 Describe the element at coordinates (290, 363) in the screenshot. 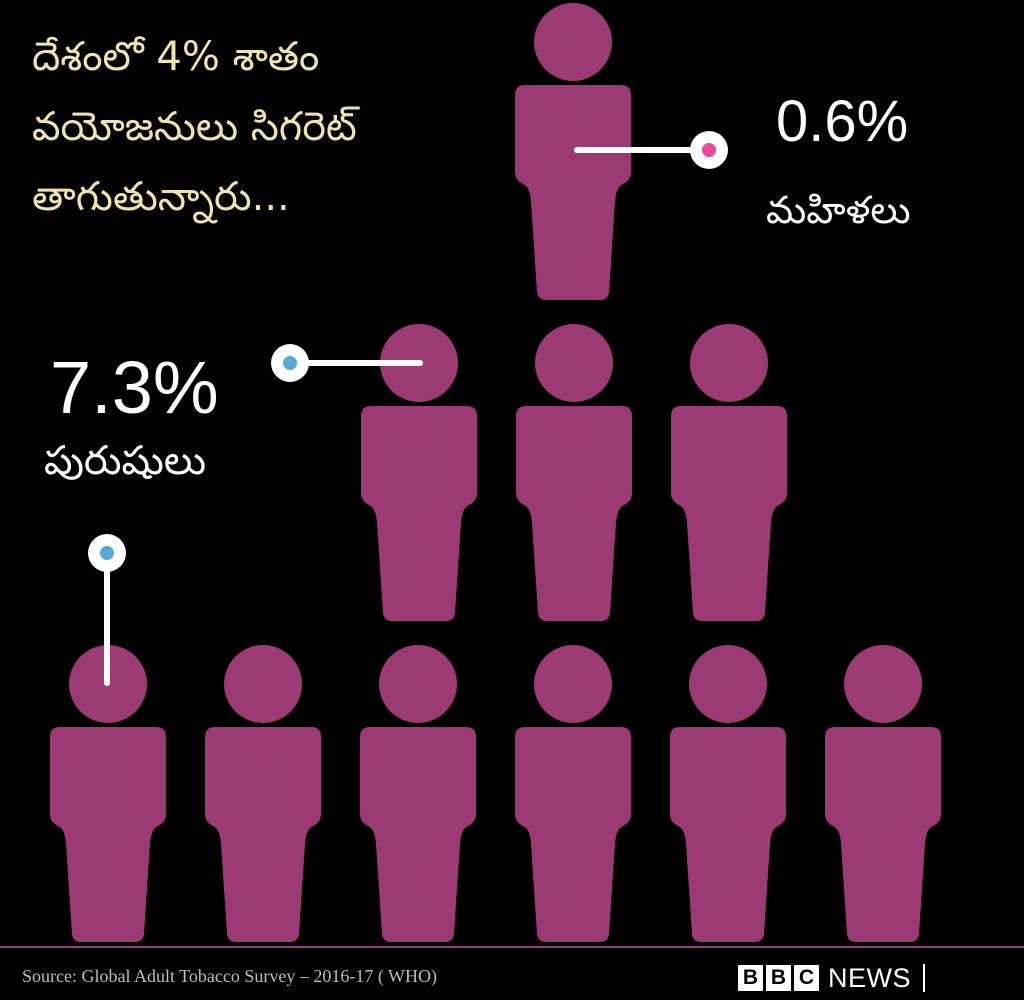

I see `men-marker-dot-mid` at that location.